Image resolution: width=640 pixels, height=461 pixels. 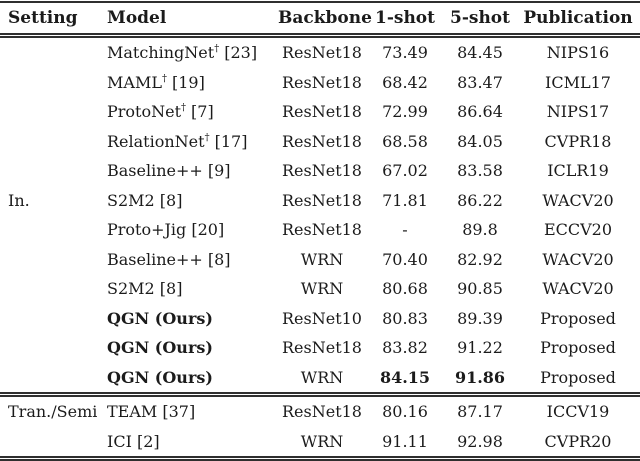 I want to click on cell-1shot: 80.16, so click(x=405, y=412).